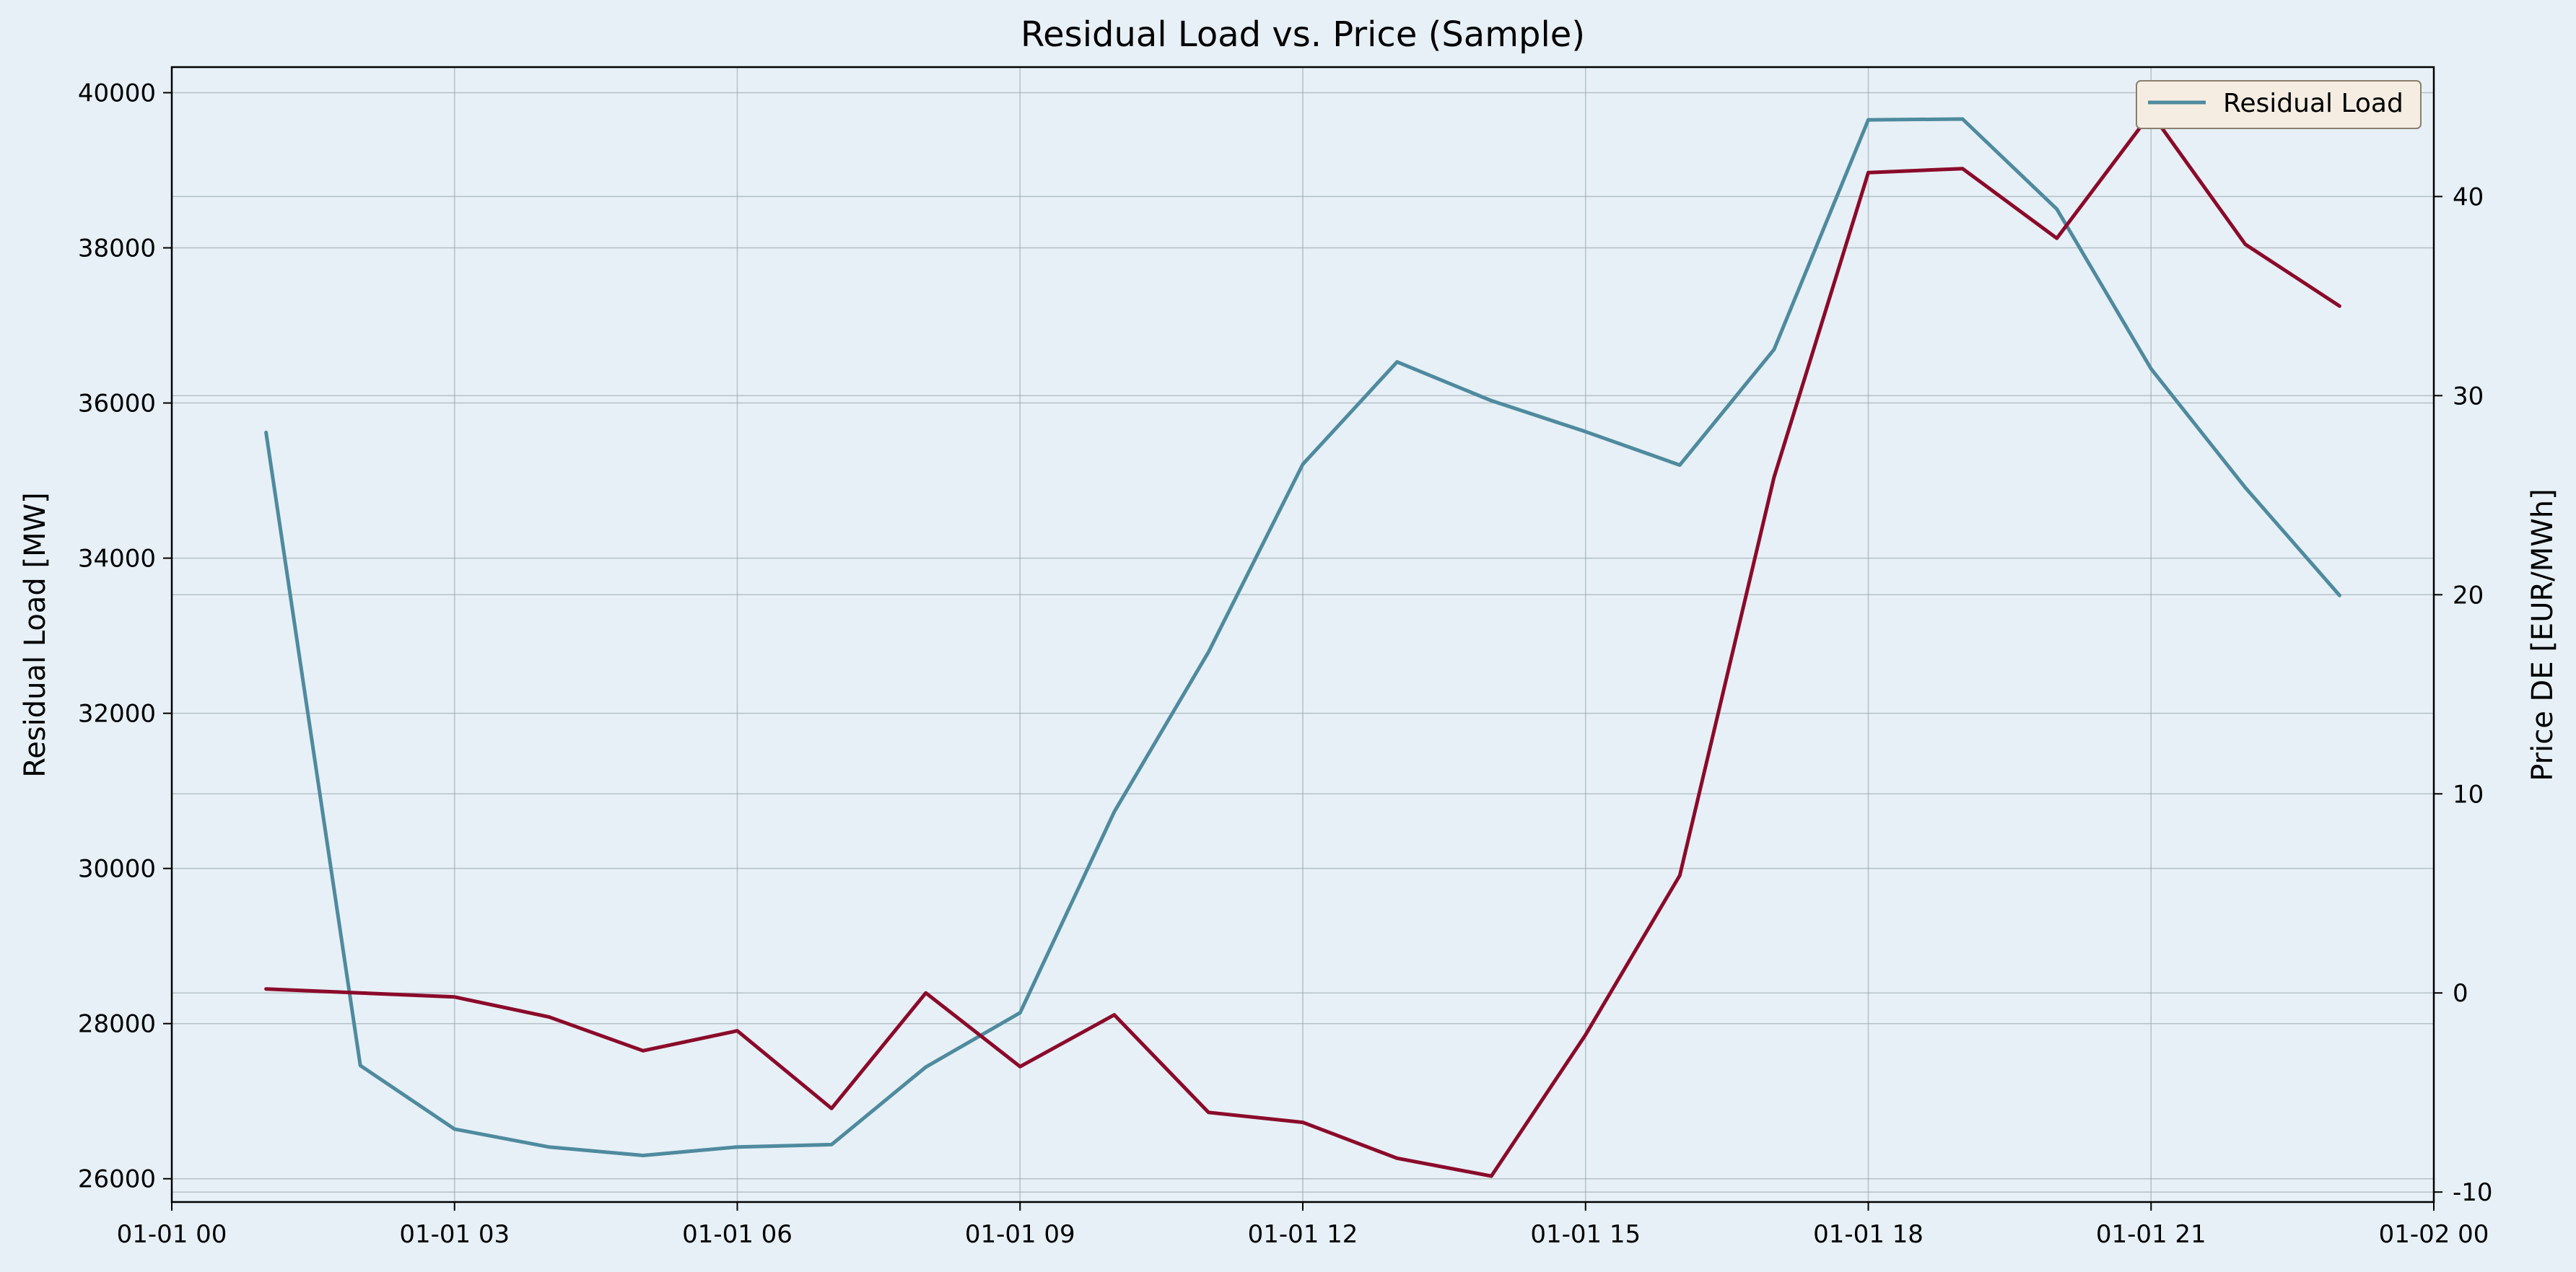  I want to click on x-tick-label: 01-02 00, so click(2434, 1234).